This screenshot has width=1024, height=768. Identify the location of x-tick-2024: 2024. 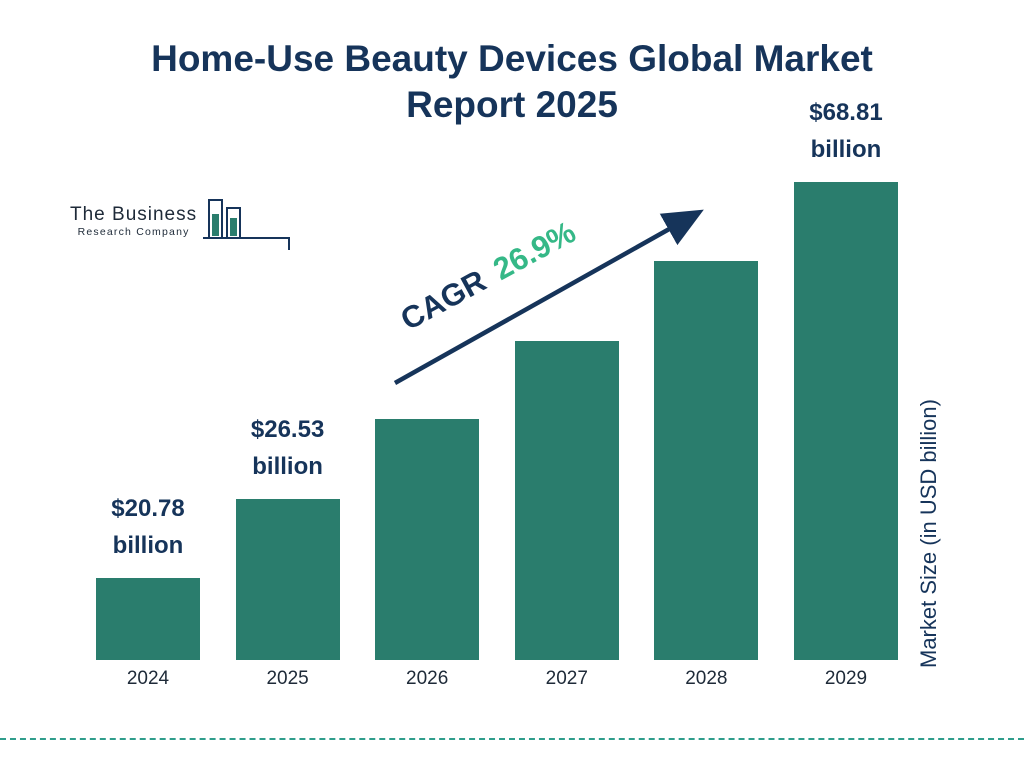
(148, 678).